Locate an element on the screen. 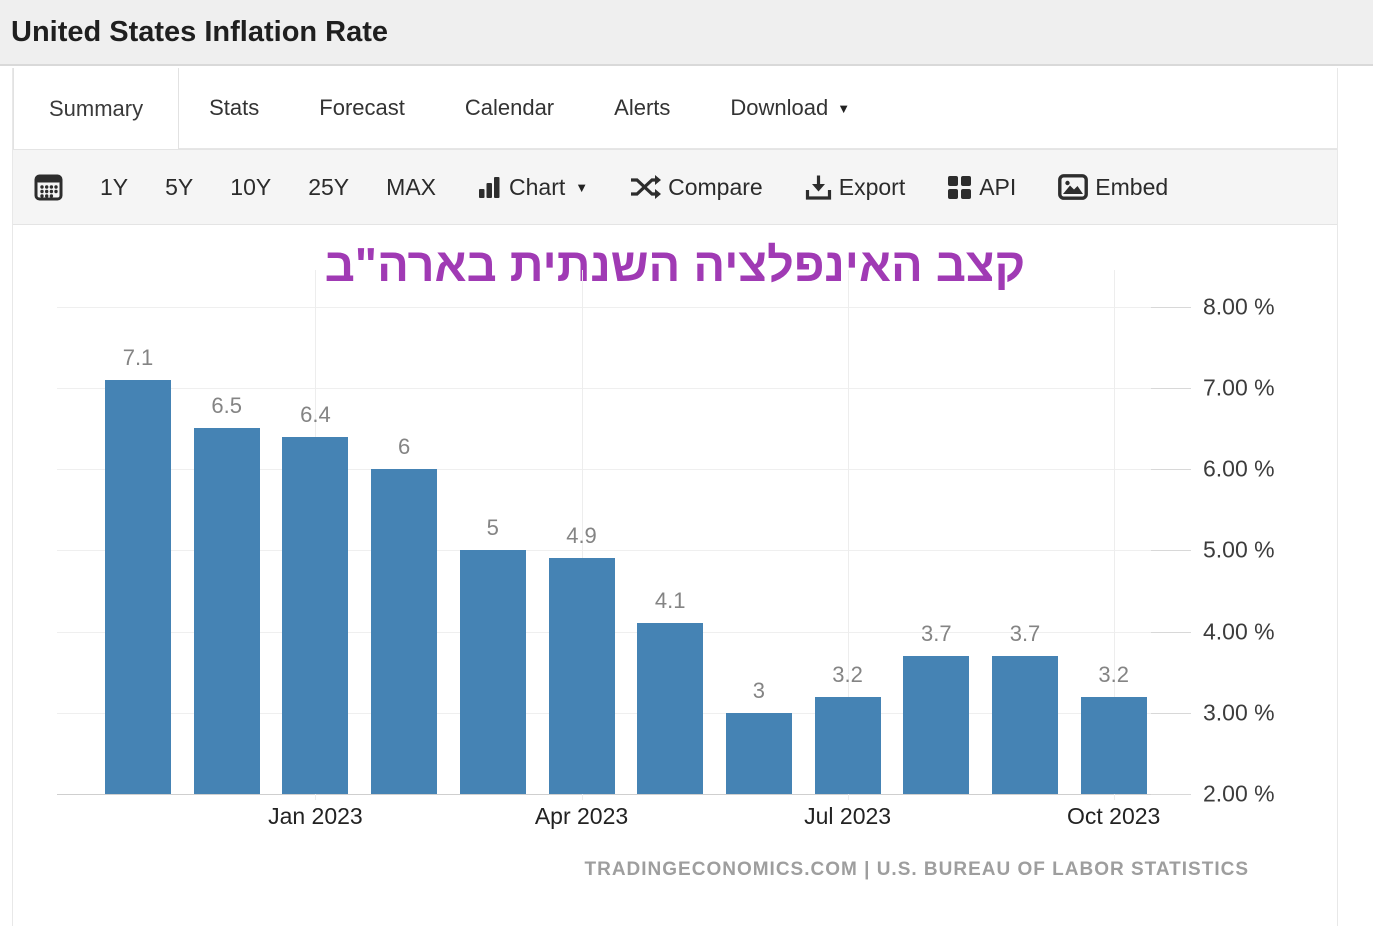 The image size is (1373, 926). bar-value-label: 6.4 is located at coordinates (315, 414).